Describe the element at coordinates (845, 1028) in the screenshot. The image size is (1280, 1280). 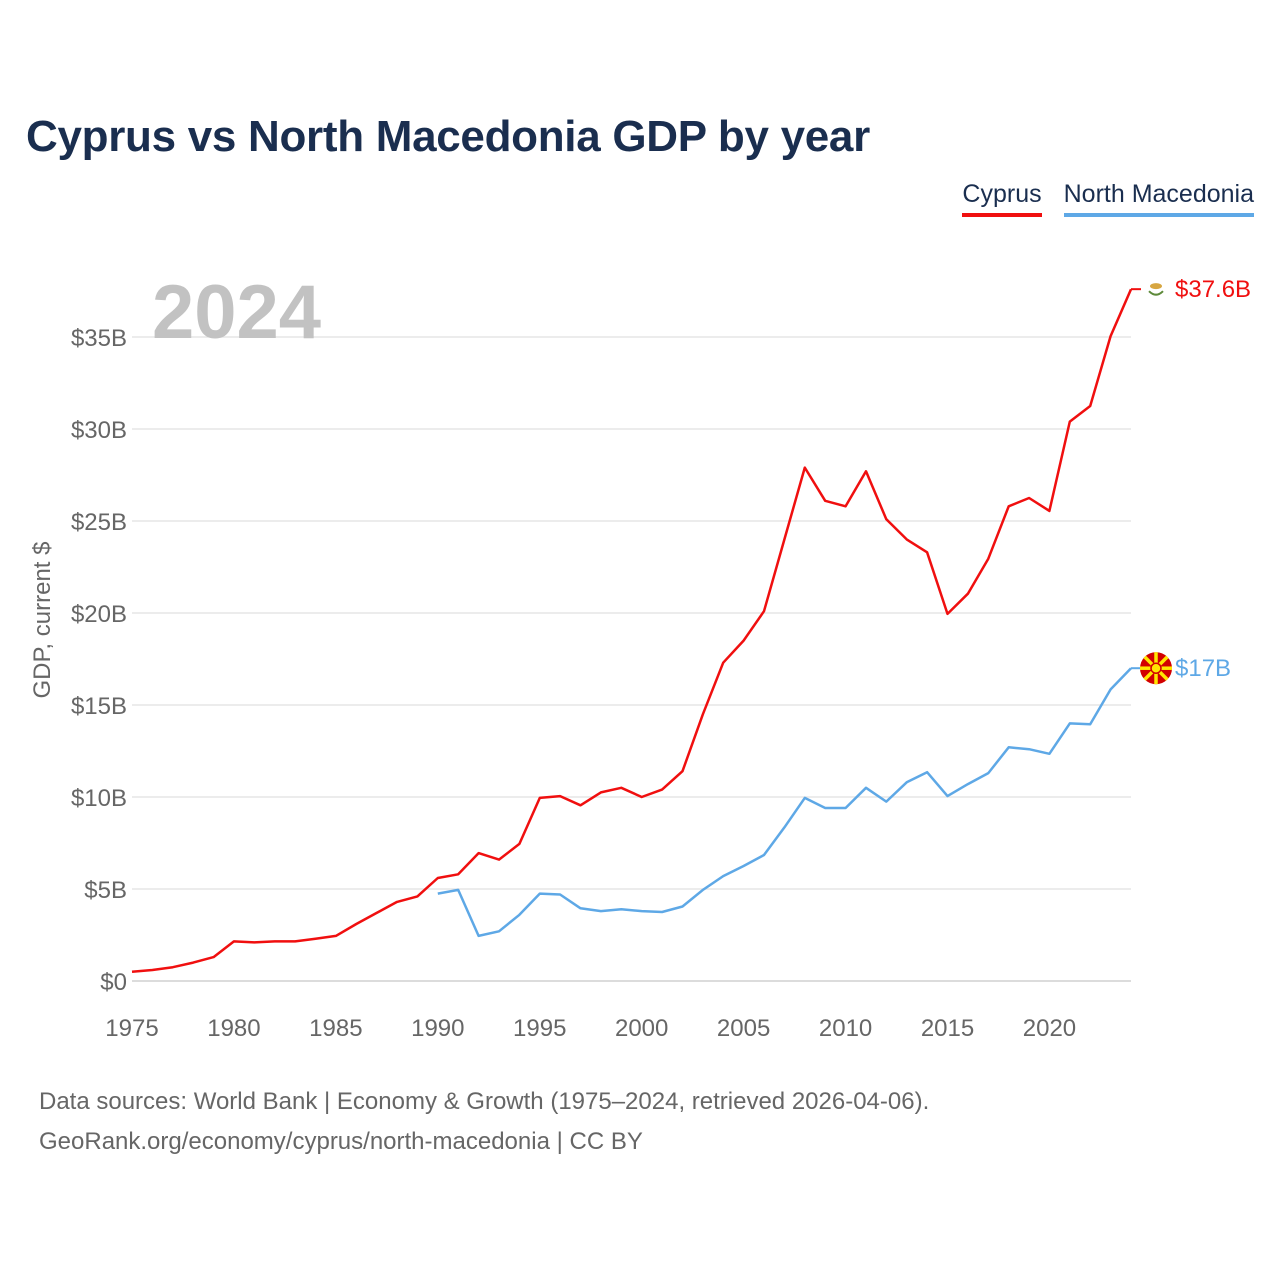
I see `x-tick-label: 2010` at that location.